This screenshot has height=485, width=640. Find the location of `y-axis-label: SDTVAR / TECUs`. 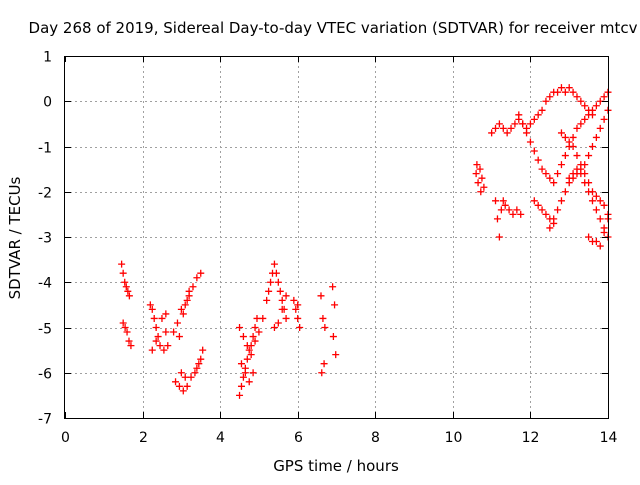

y-axis-label: SDTVAR / TECUs is located at coordinates (15, 237).